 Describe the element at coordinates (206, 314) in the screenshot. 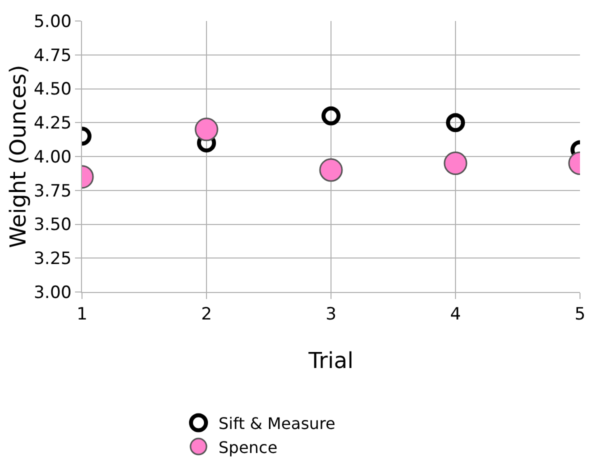

I see `x-tick-label: 2` at that location.